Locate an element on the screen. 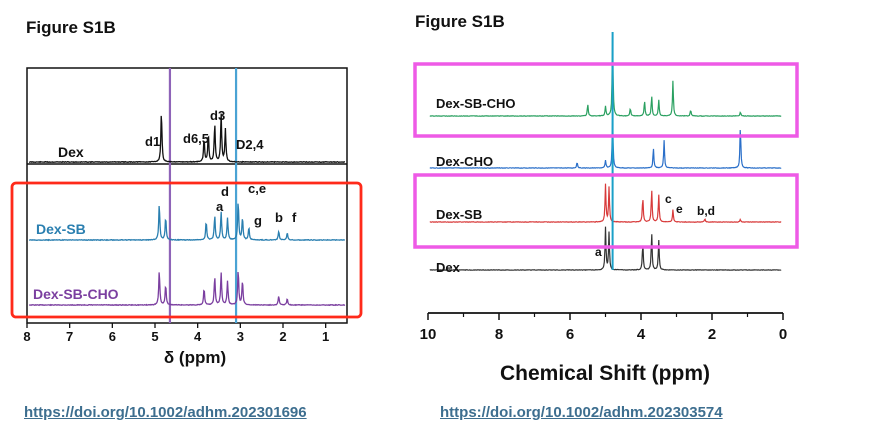  left-x-axis-title: δ (ppm) is located at coordinates (195, 357).